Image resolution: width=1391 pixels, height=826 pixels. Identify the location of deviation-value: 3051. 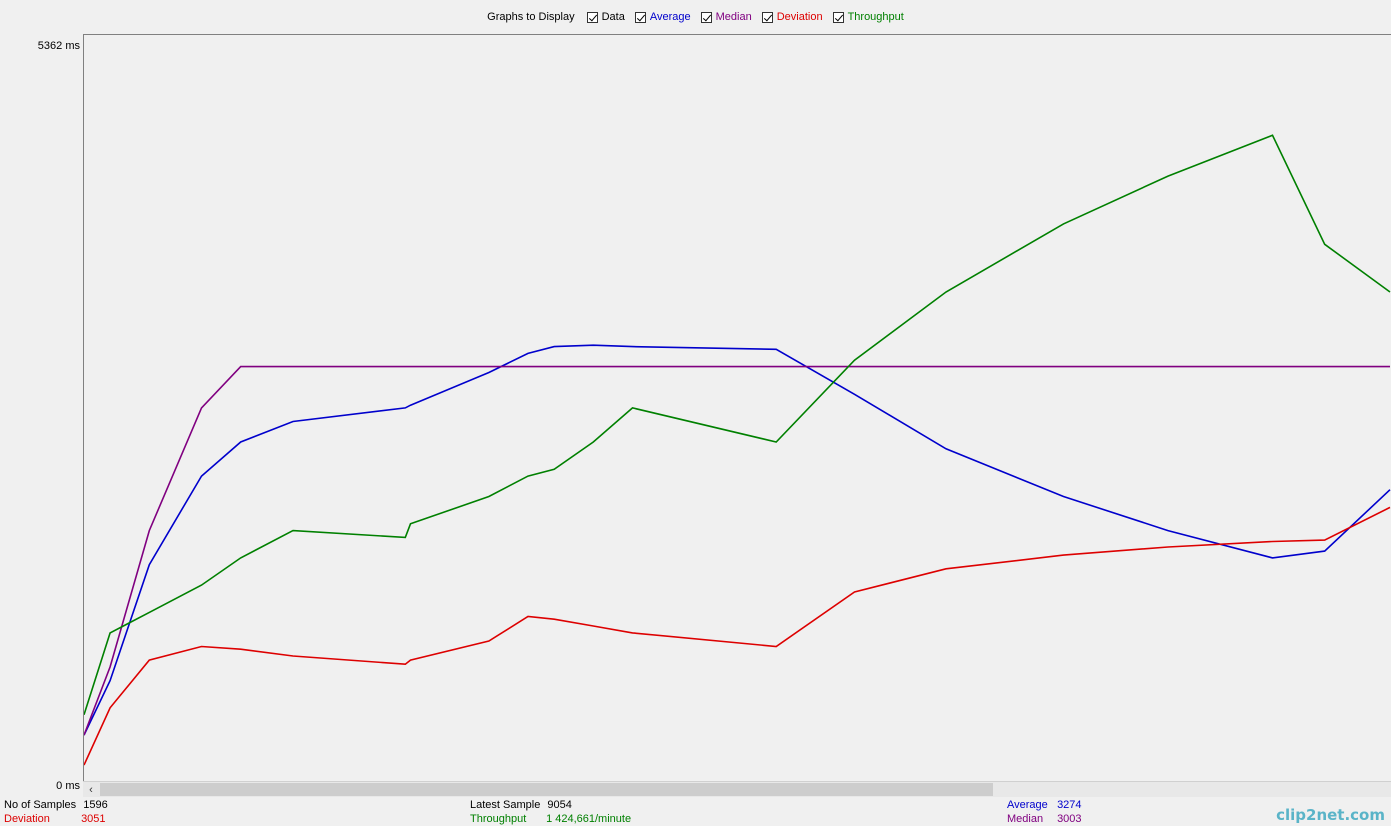
(93, 819).